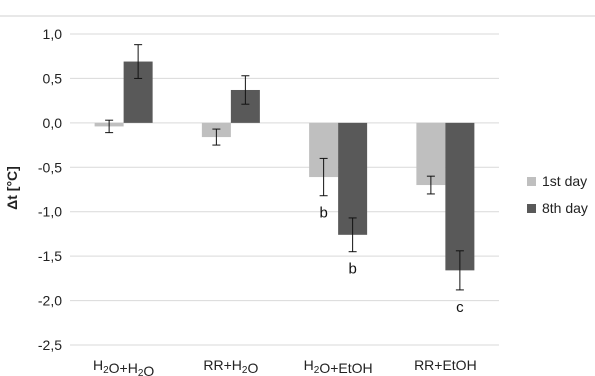 The height and width of the screenshot is (376, 595). Describe the element at coordinates (50, 189) in the screenshot. I see `y-tick-labels: 1,0 0,5 0,0 -0,5 -1,0 -1,5 -2,0 -2,5` at that location.